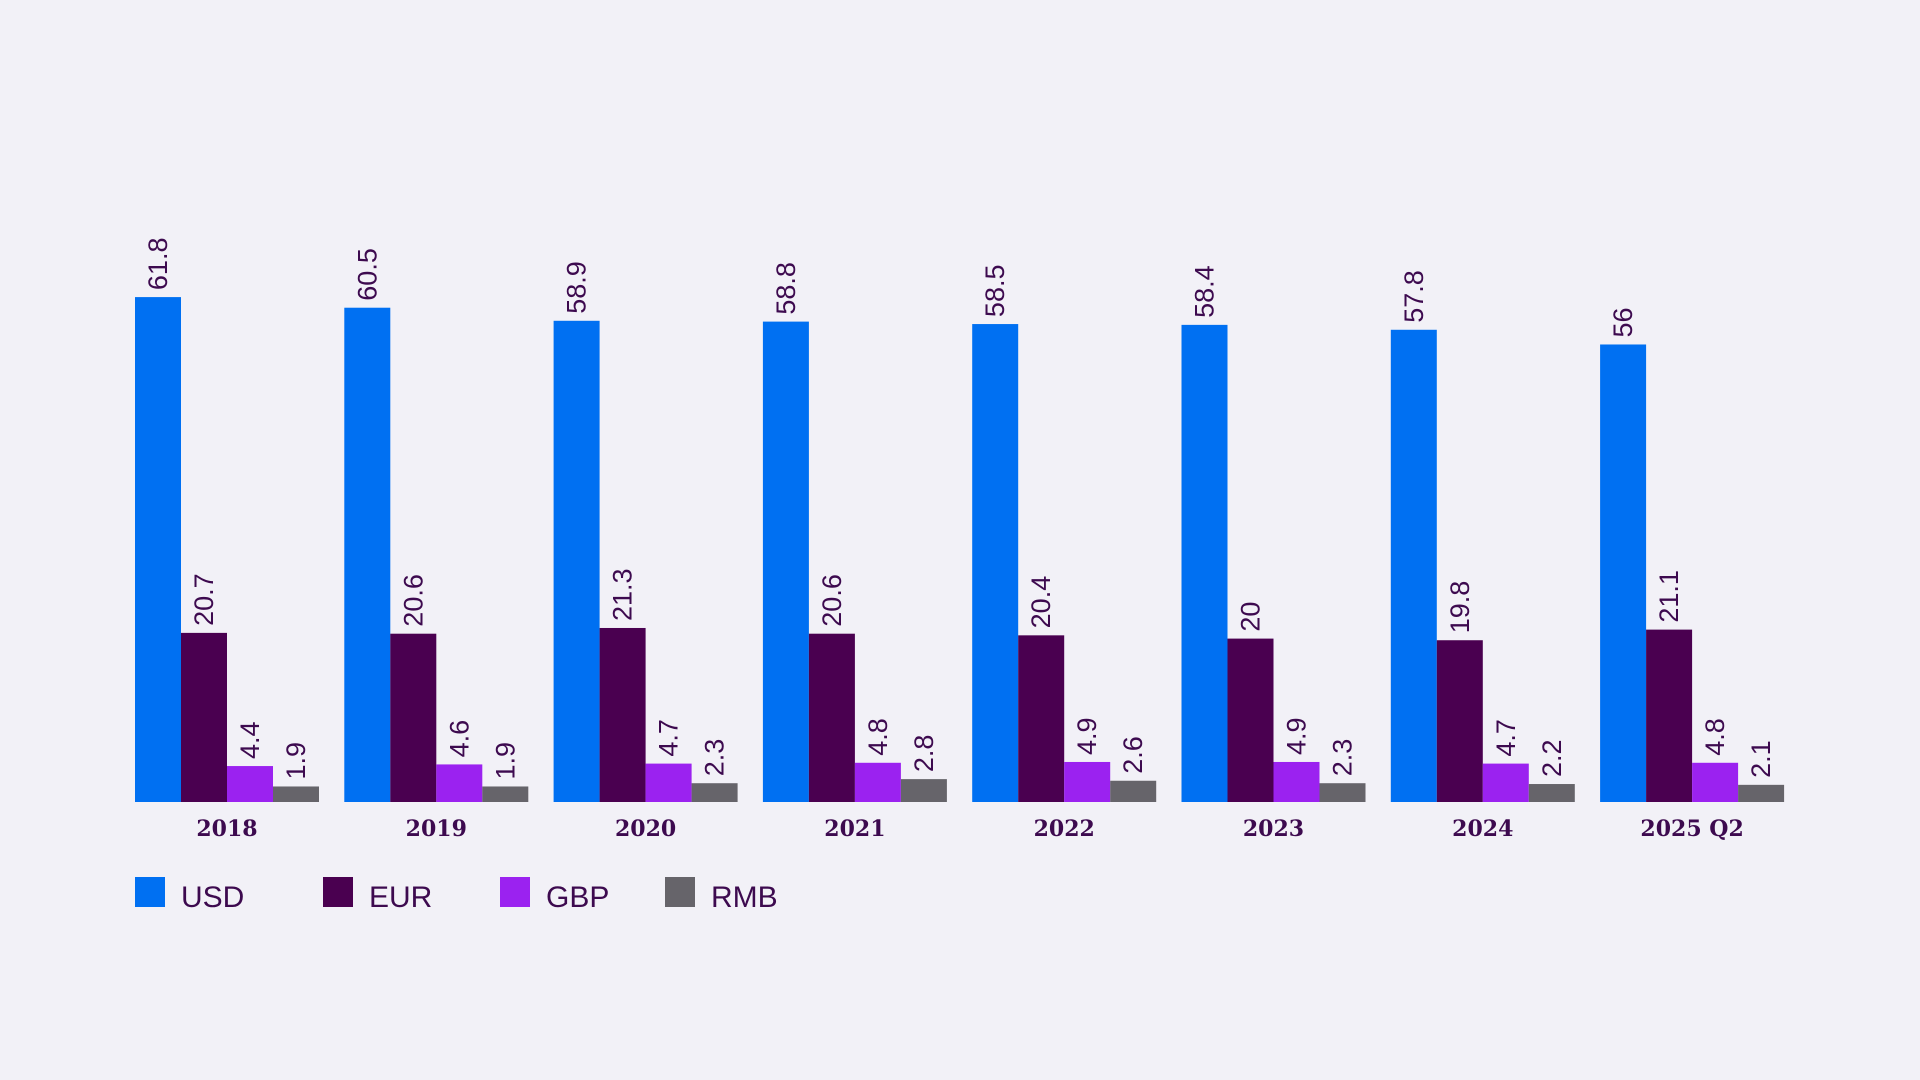 This screenshot has width=1920, height=1080. What do you see at coordinates (400, 897) in the screenshot?
I see `legend-label-eur: EUR` at bounding box center [400, 897].